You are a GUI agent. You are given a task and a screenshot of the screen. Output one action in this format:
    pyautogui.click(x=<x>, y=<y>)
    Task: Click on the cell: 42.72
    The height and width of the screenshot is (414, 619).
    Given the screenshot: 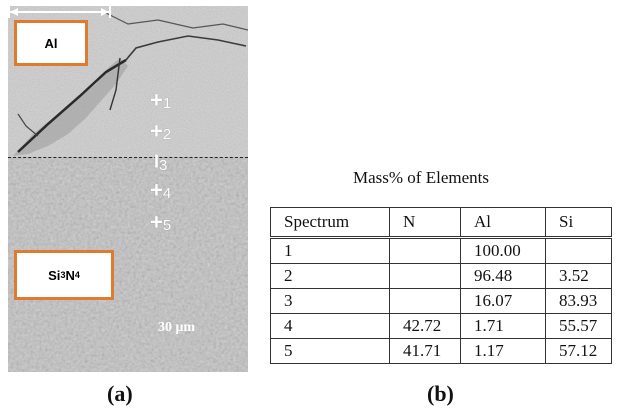 What is the action you would take?
    pyautogui.click(x=425, y=326)
    